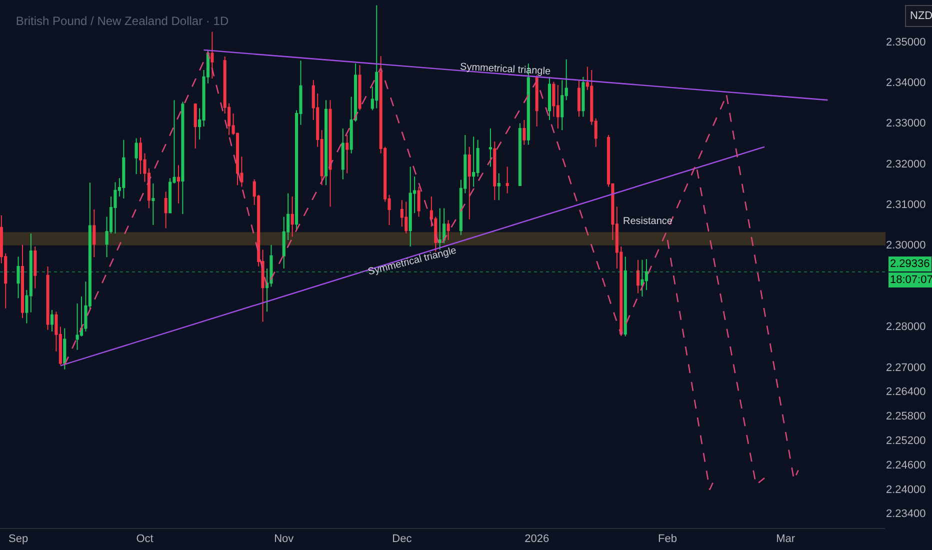  What do you see at coordinates (906, 327) in the screenshot?
I see `y-tick-label: 2.28000` at bounding box center [906, 327].